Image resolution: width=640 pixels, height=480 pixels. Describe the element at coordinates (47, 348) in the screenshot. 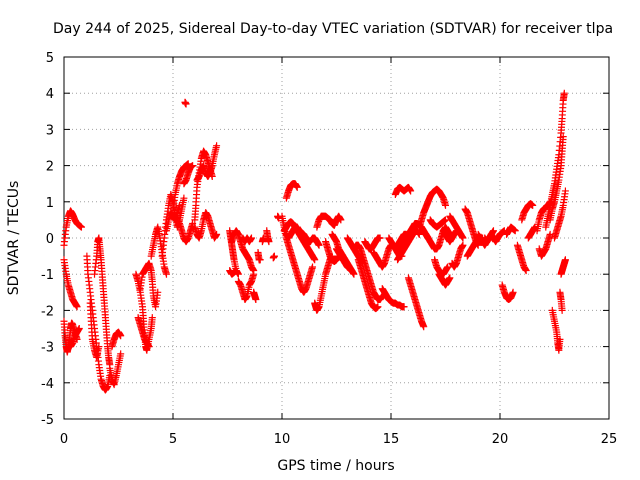

I see `y-tick-label: -3` at that location.